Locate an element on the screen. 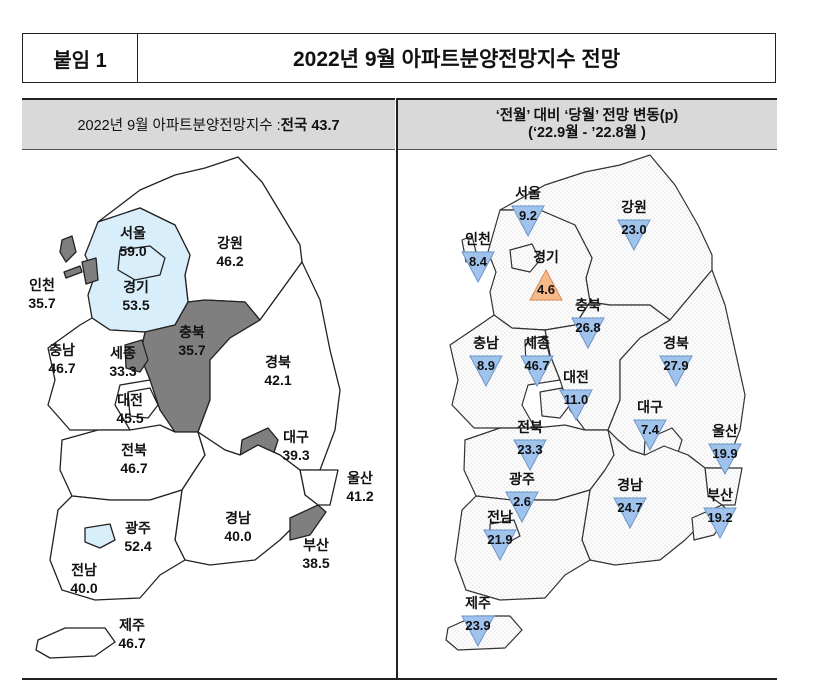 The image size is (830, 700). left-label-jeonnam: 전남 is located at coordinates (84, 570).